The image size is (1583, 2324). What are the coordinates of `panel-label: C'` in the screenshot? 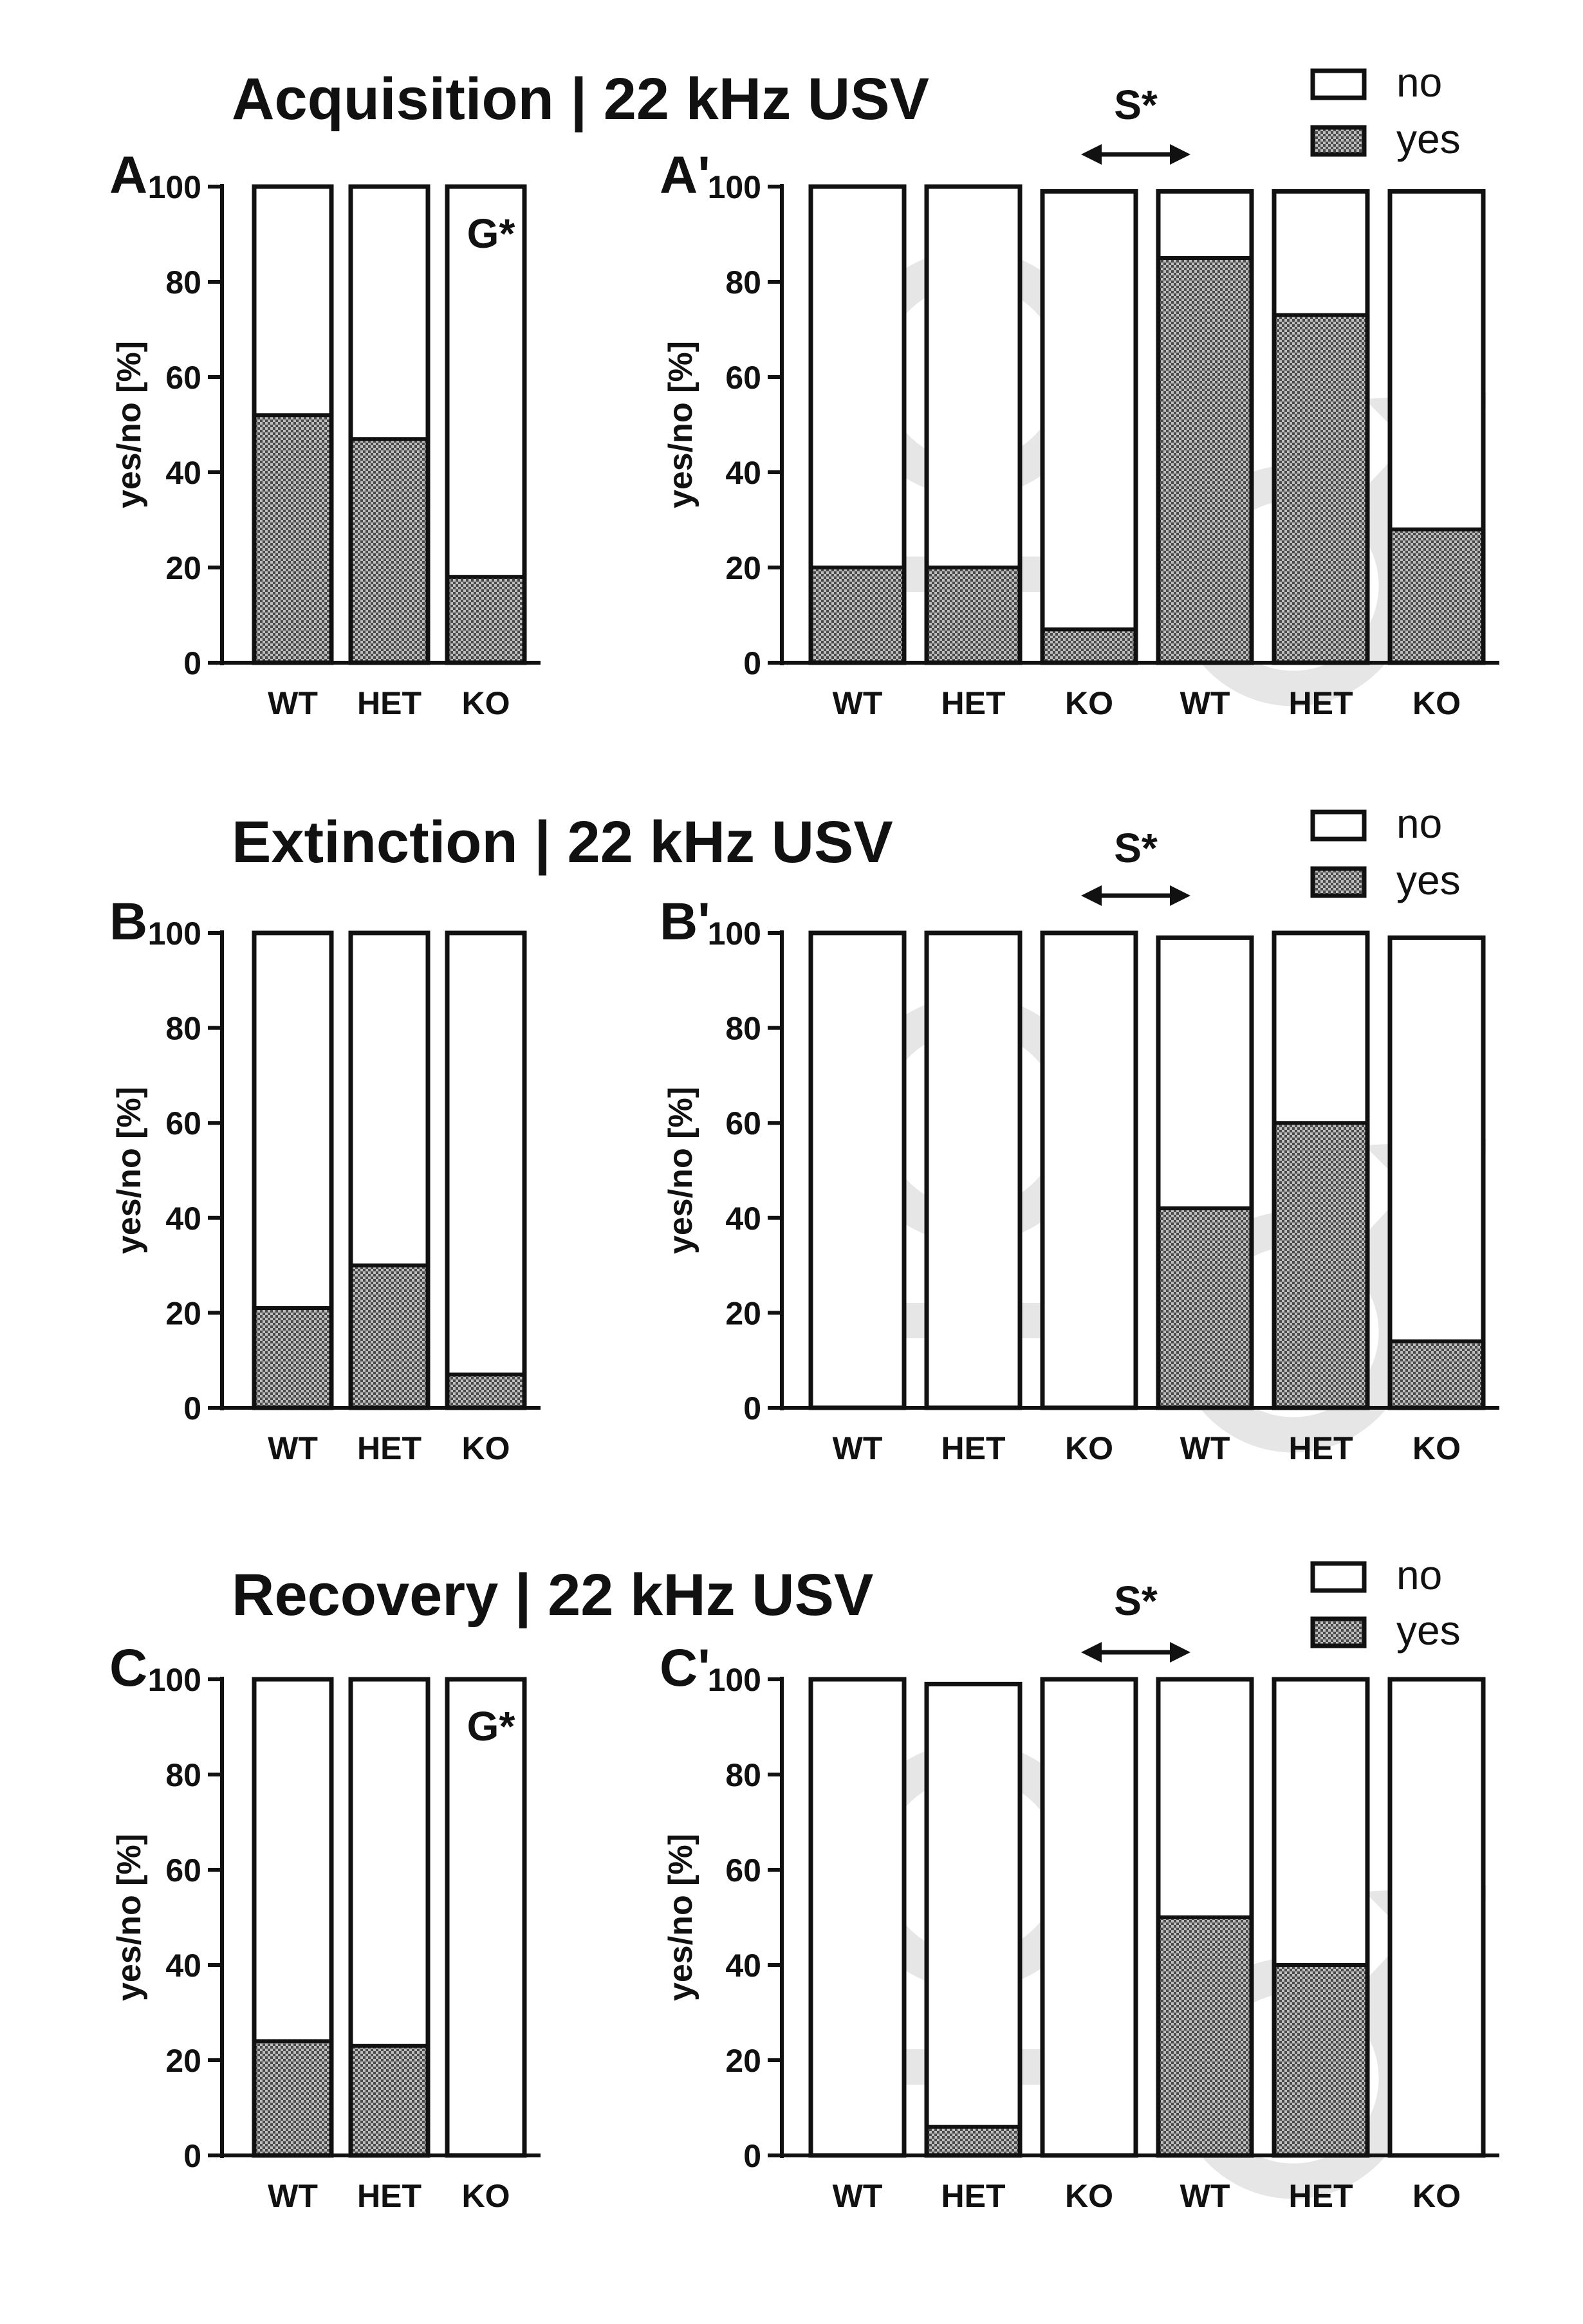 It's located at (685, 1668).